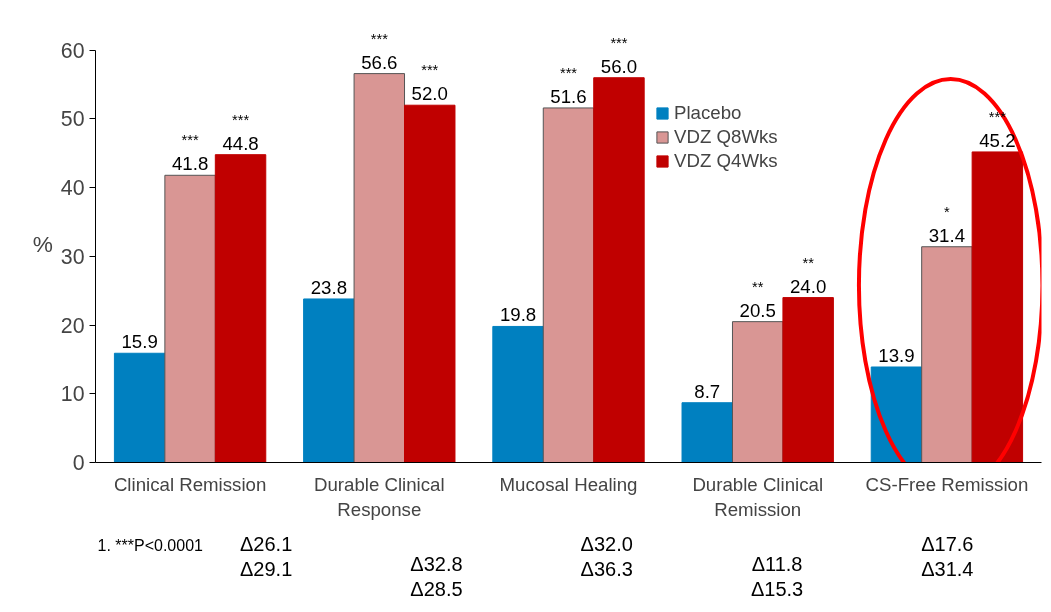  What do you see at coordinates (568, 484) in the screenshot?
I see `x-tick-label: Mucosal Healing` at bounding box center [568, 484].